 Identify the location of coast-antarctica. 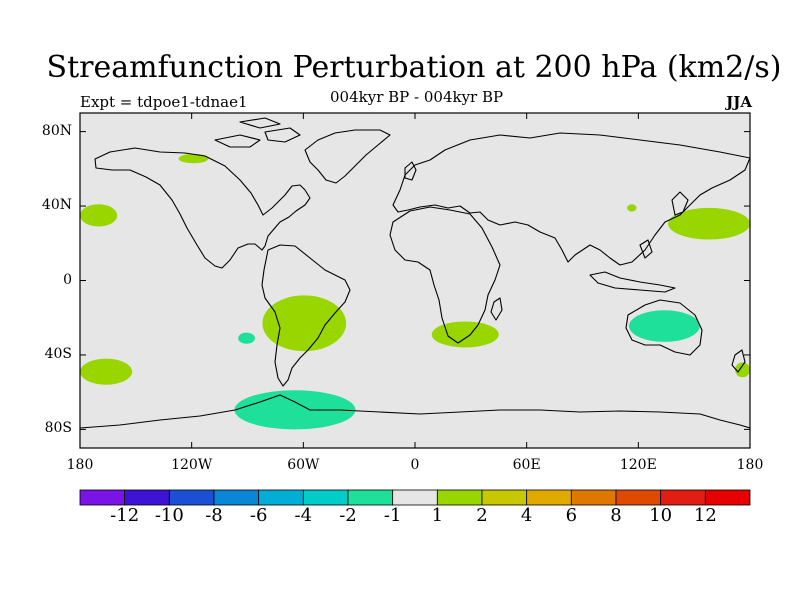
(415, 411).